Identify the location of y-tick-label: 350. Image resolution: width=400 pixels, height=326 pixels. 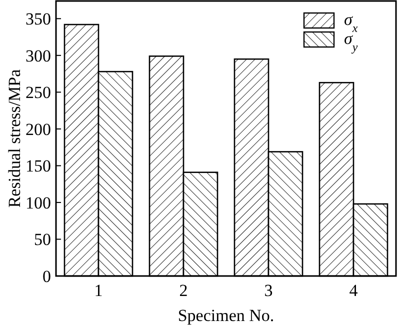
(38, 19).